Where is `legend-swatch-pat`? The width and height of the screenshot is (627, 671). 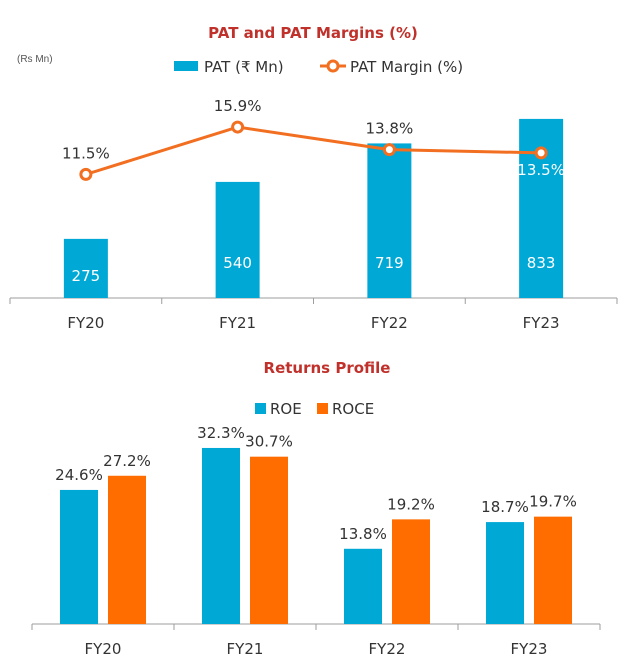 legend-swatch-pat is located at coordinates (186, 66).